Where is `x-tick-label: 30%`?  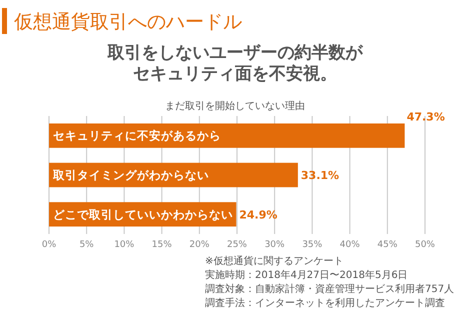
x-tick-label: 30% is located at coordinates (275, 245).